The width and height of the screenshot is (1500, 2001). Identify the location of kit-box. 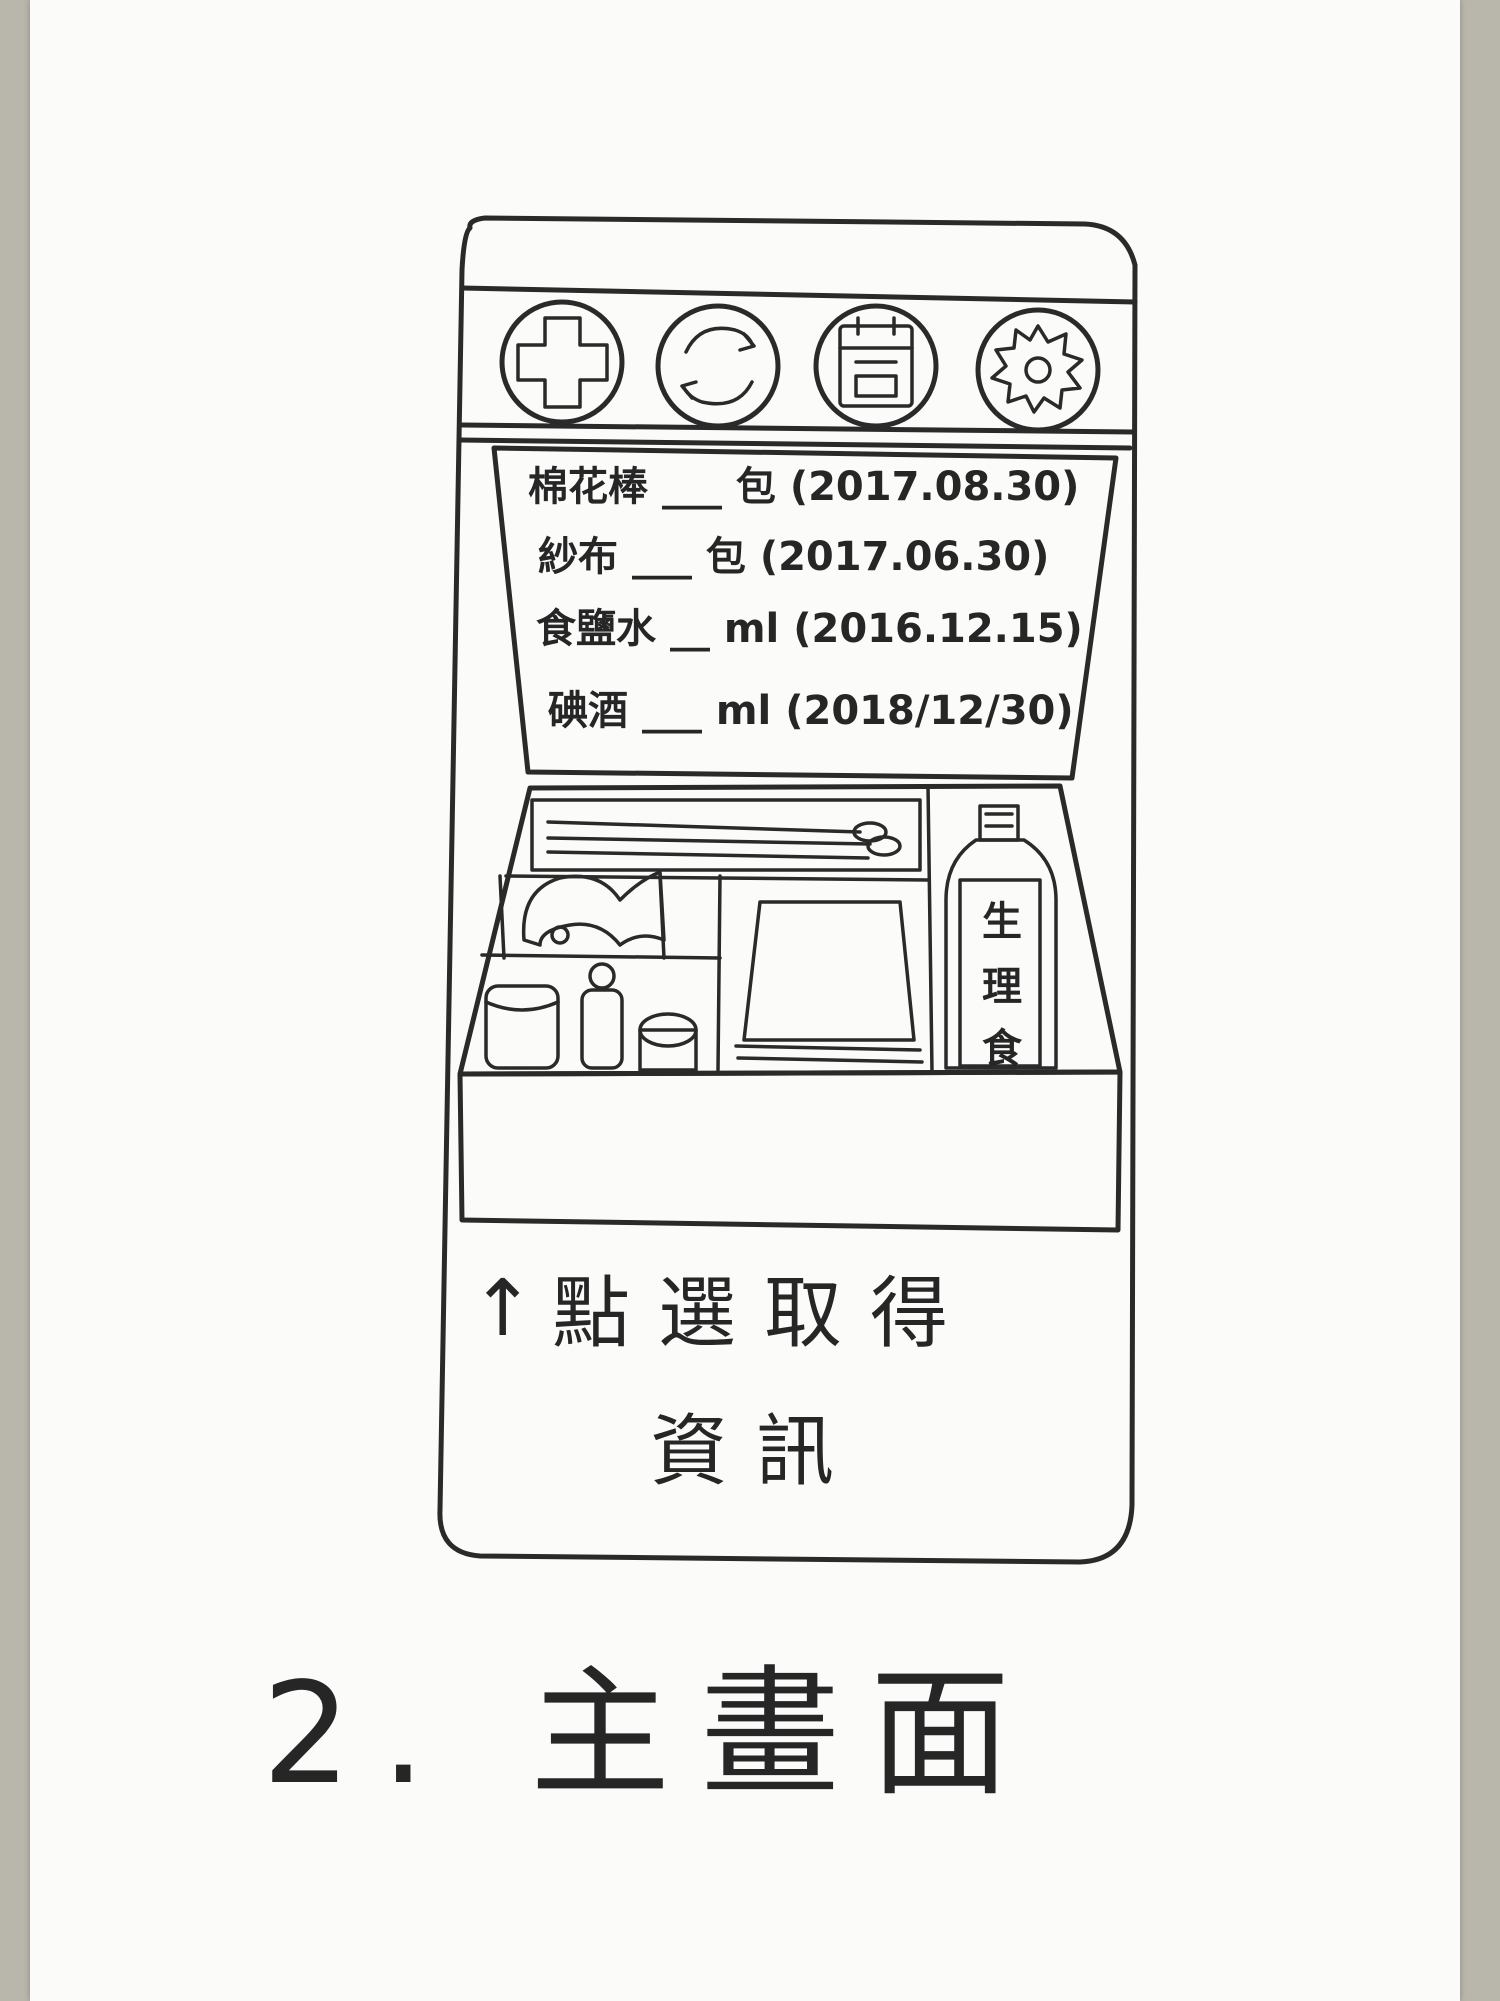
(790, 1008).